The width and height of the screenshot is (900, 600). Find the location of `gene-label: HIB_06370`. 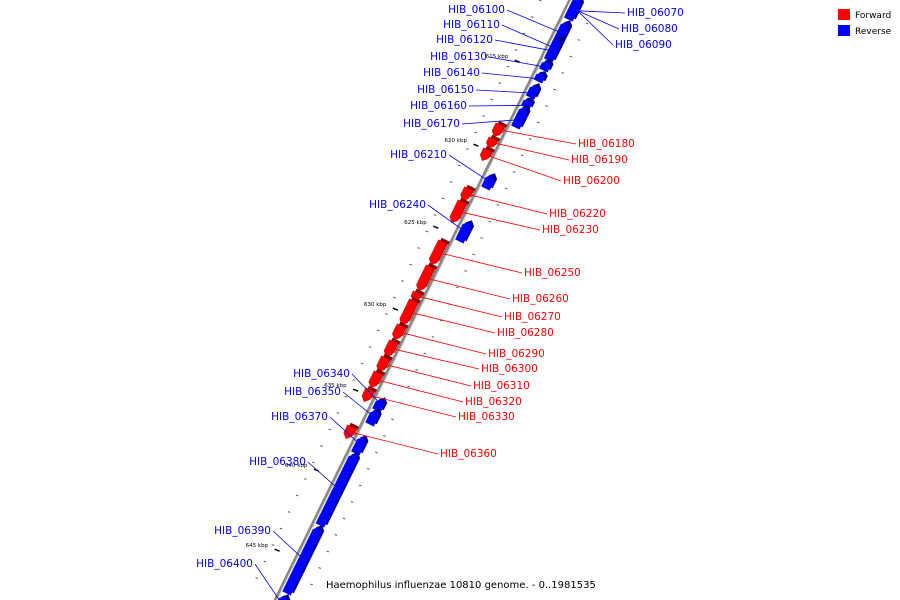

gene-label: HIB_06370 is located at coordinates (299, 417).